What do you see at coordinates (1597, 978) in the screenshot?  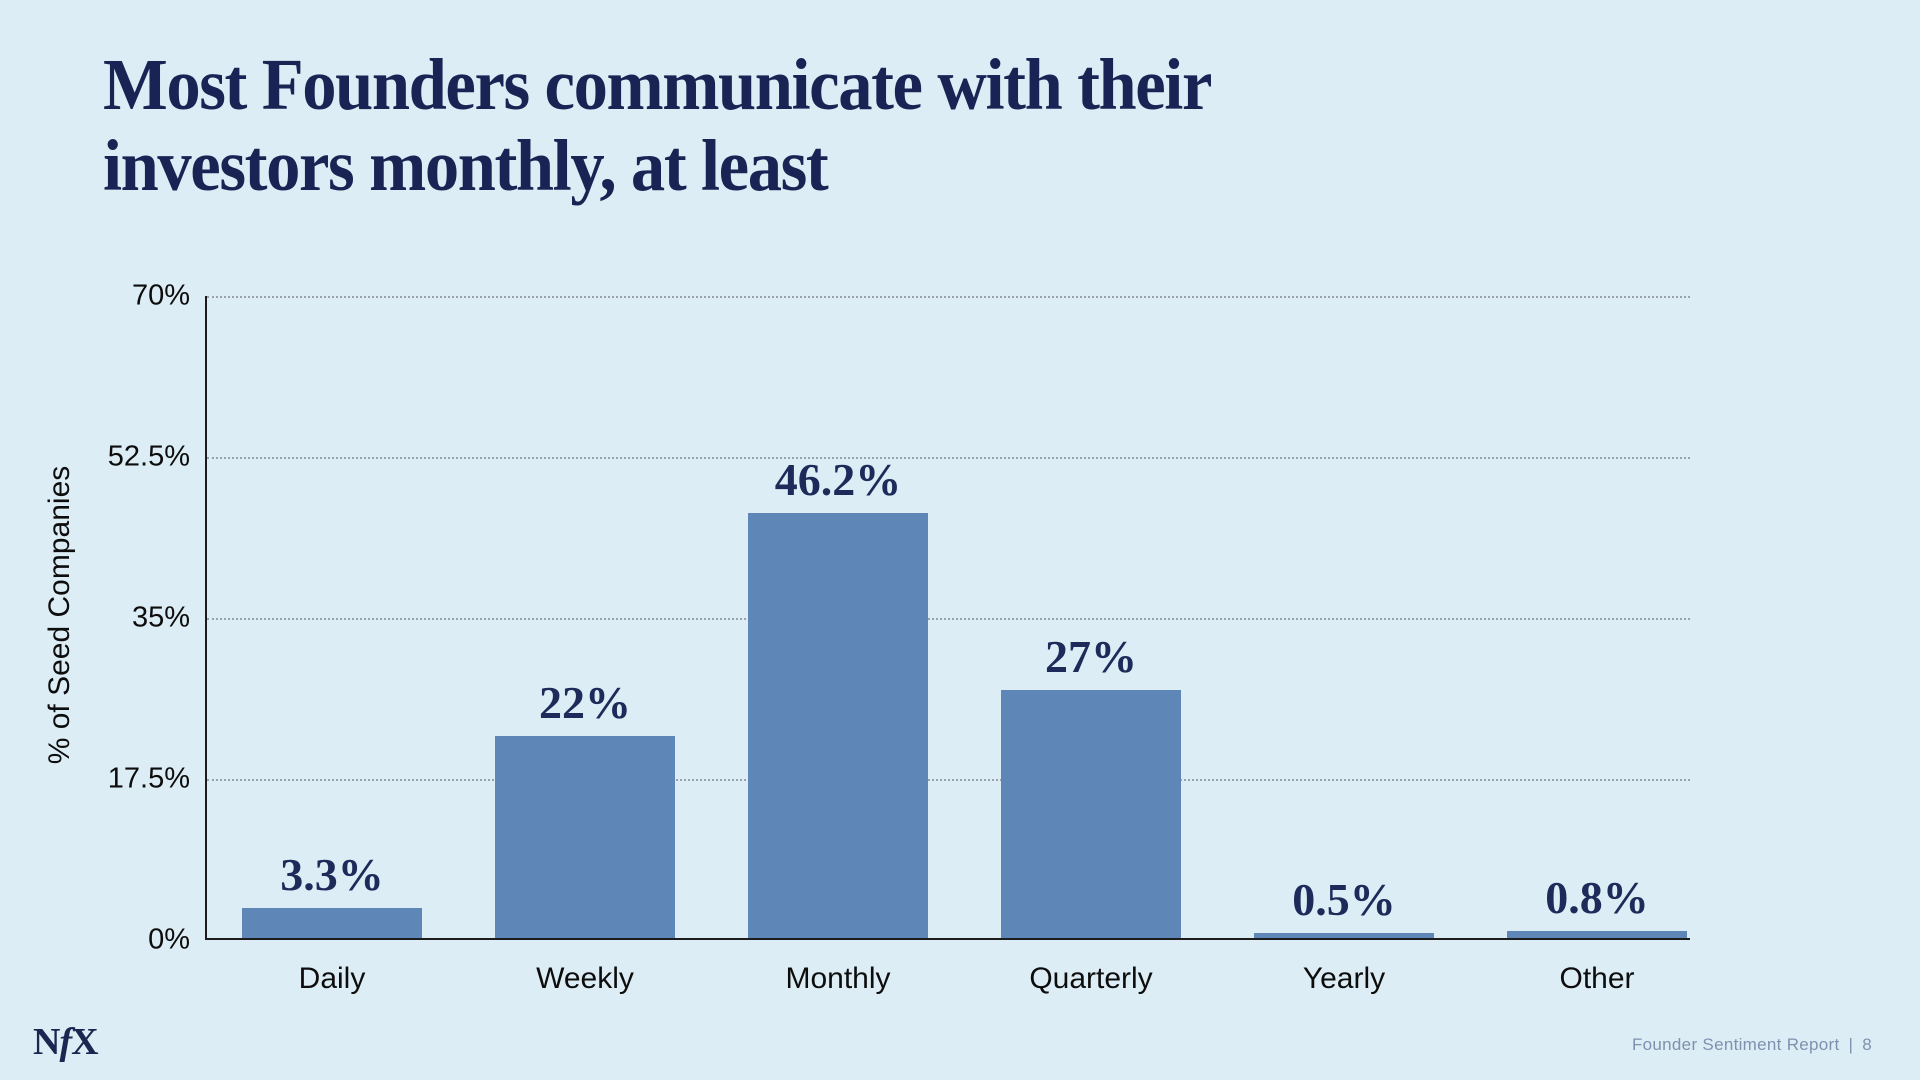 I see `x-axis-label: Other` at bounding box center [1597, 978].